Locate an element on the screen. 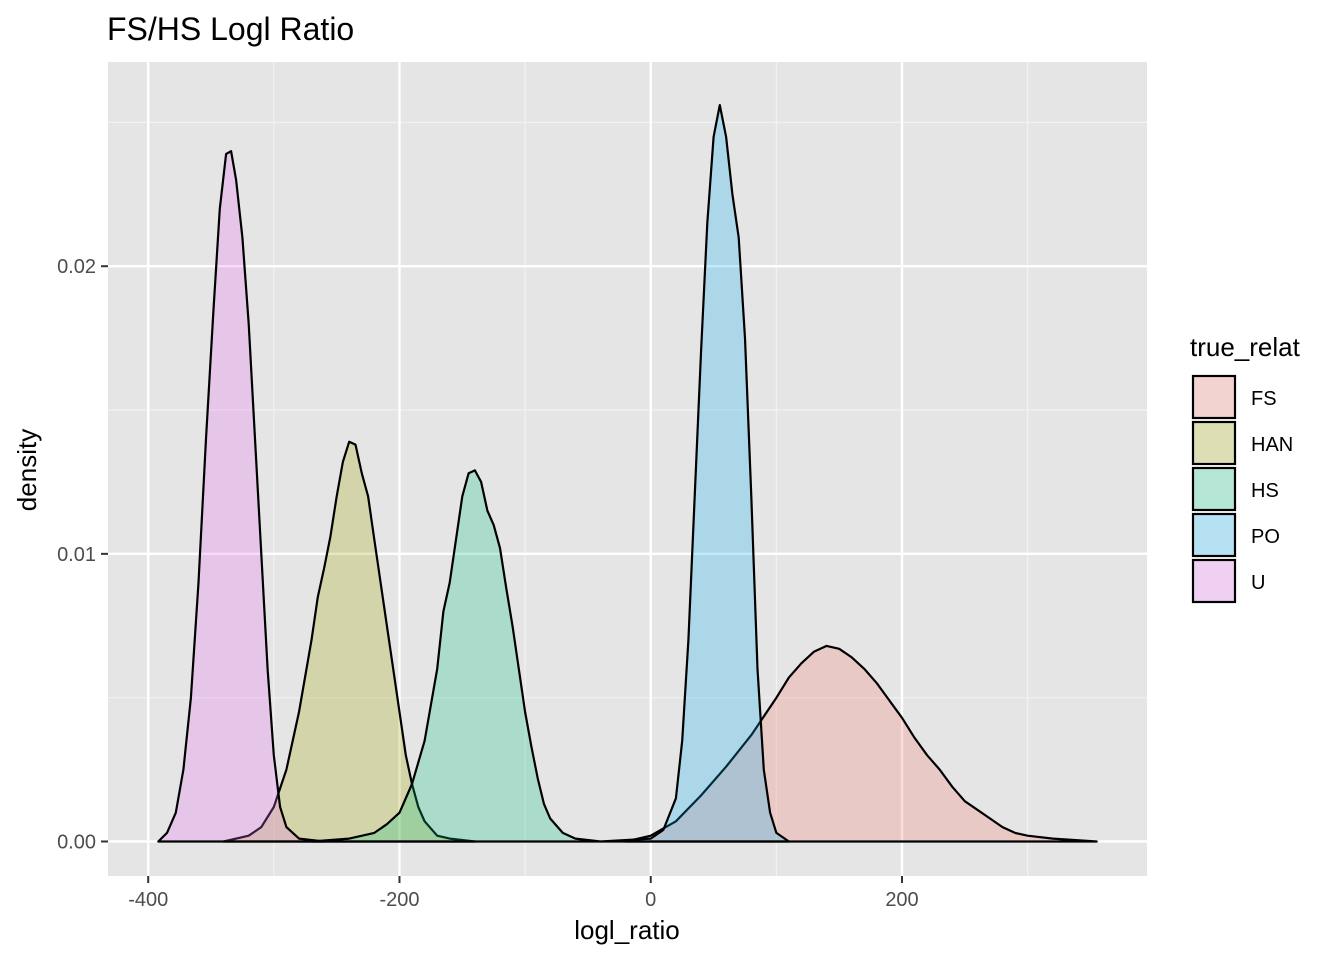 The image size is (1344, 960). density-area-u is located at coordinates (241, 496).